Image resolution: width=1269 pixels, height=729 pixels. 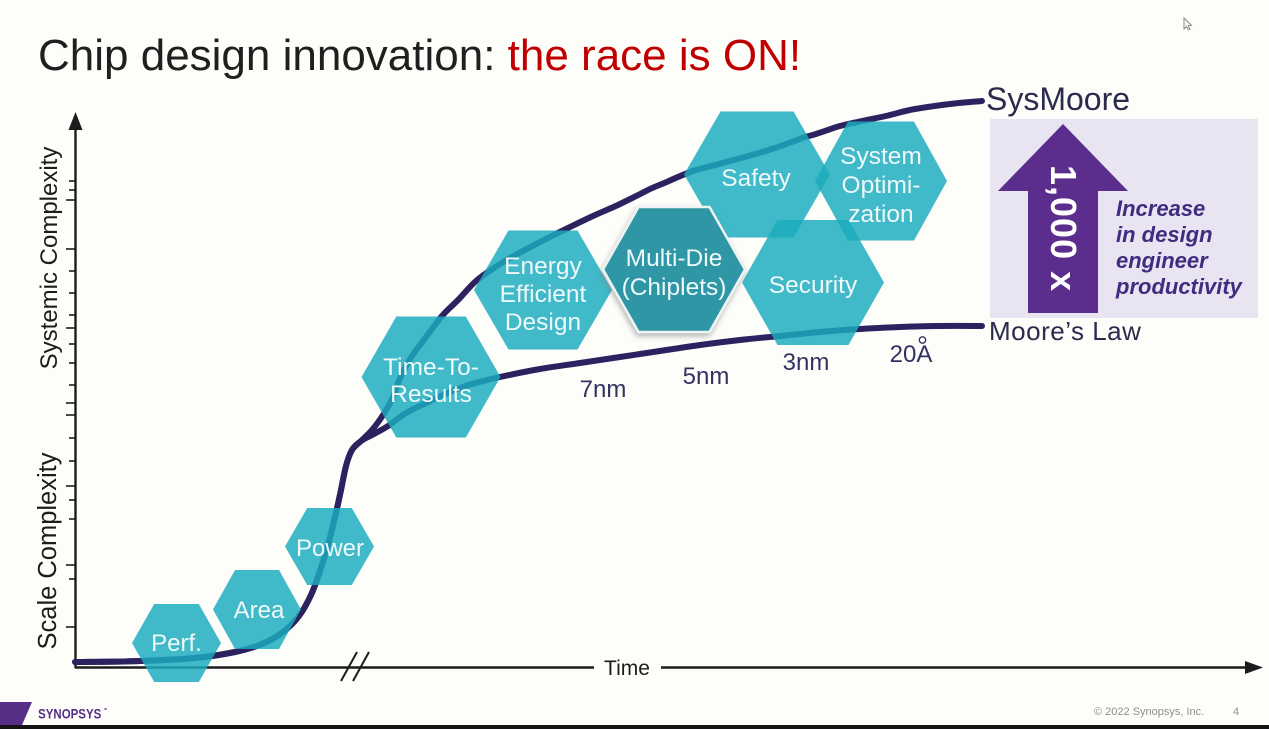 What do you see at coordinates (70, 713) in the screenshot?
I see `svg-text: SYNOPSYS` at bounding box center [70, 713].